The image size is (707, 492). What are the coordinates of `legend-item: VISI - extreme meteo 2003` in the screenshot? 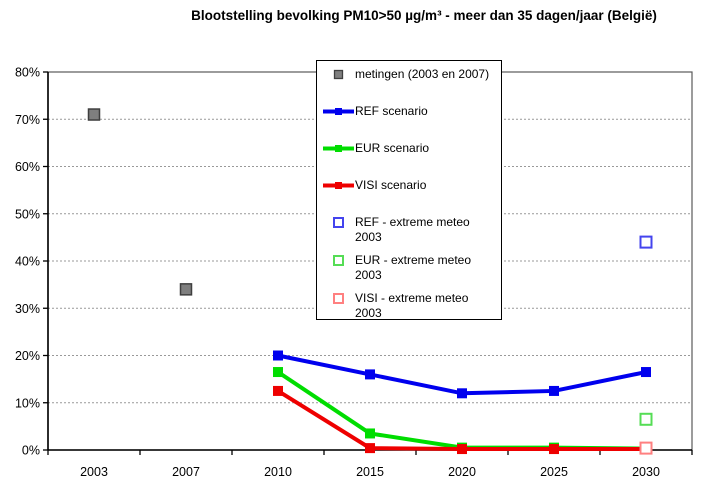 It's located at (411, 306).